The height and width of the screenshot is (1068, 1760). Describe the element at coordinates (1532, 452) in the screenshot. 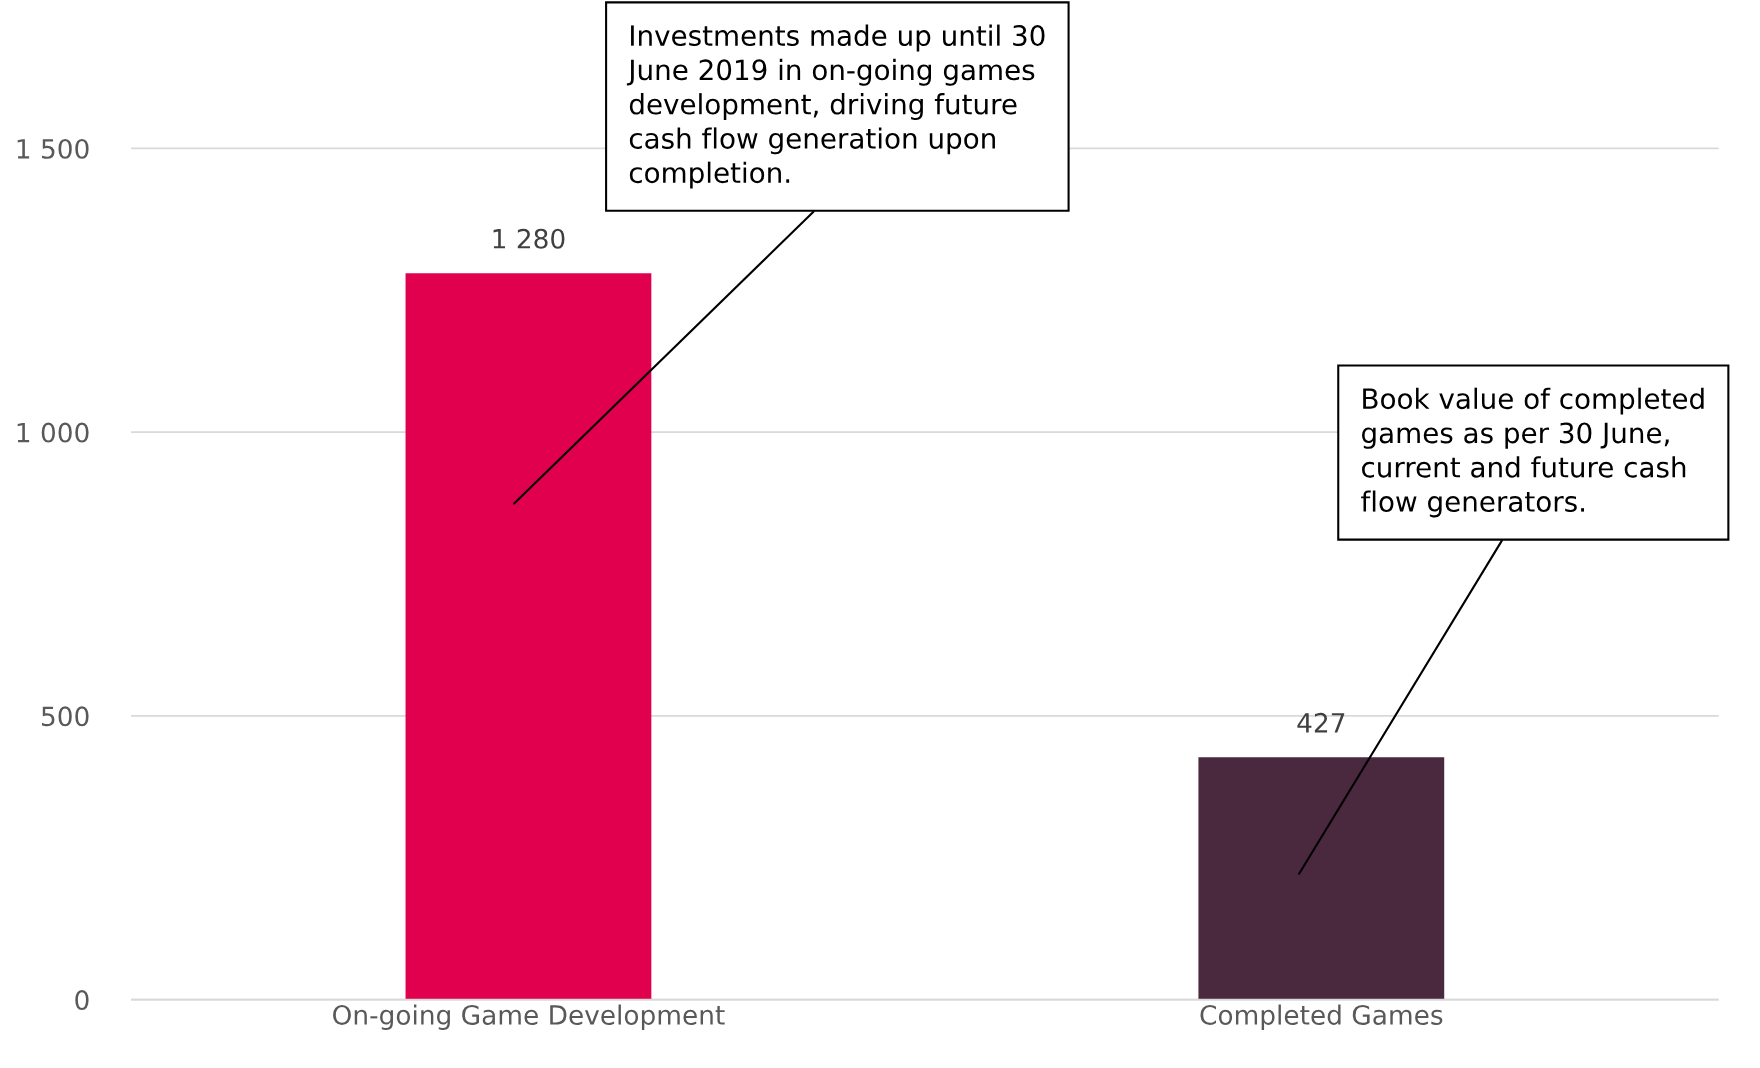

I see `annotation: Book value of completed games as per 30 June, current and future cash flow generators.` at that location.